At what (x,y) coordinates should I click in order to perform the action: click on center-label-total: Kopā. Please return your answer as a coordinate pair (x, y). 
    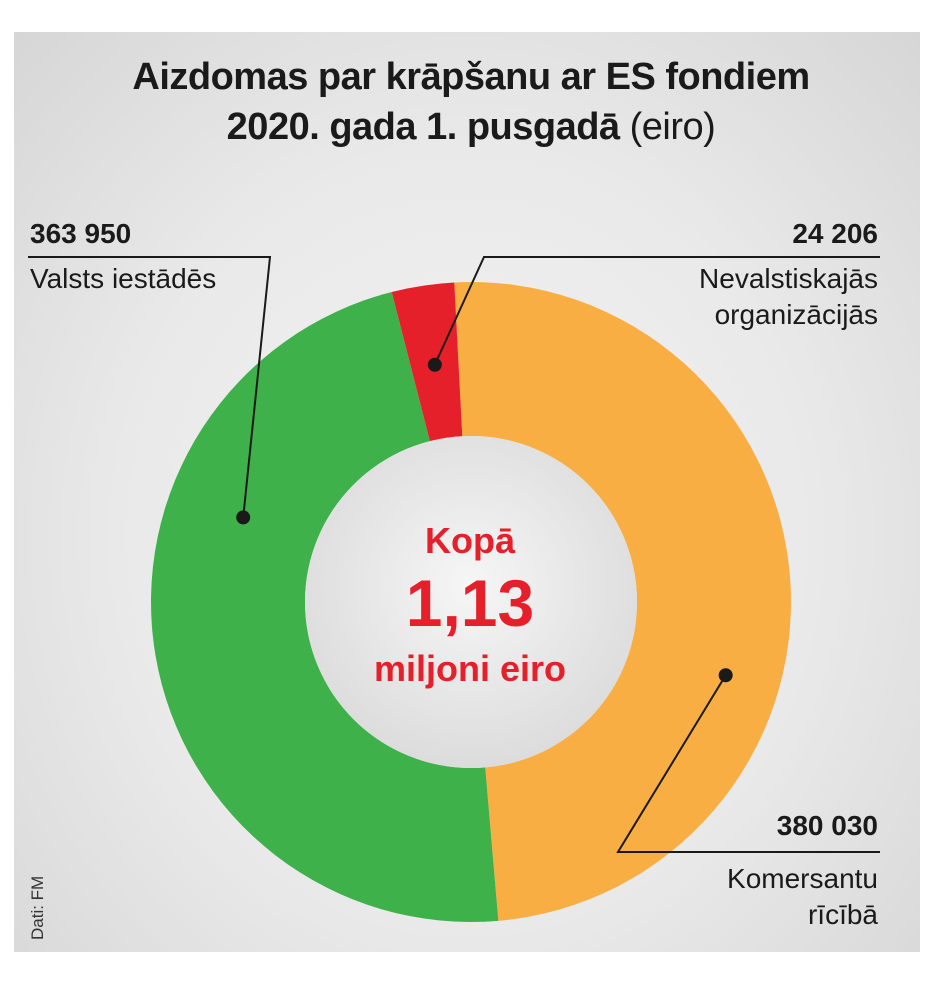
    Looking at the image, I should click on (470, 540).